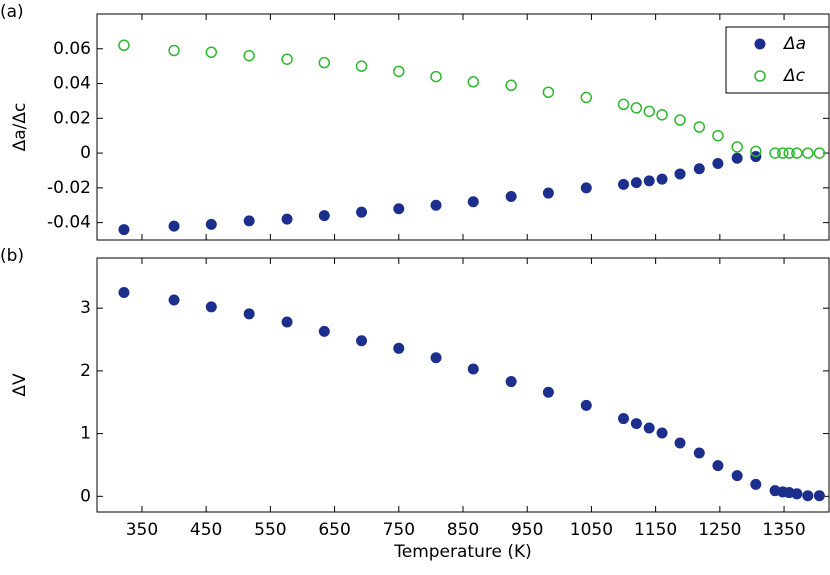  I want to click on legend-label: Δc, so click(794, 76).